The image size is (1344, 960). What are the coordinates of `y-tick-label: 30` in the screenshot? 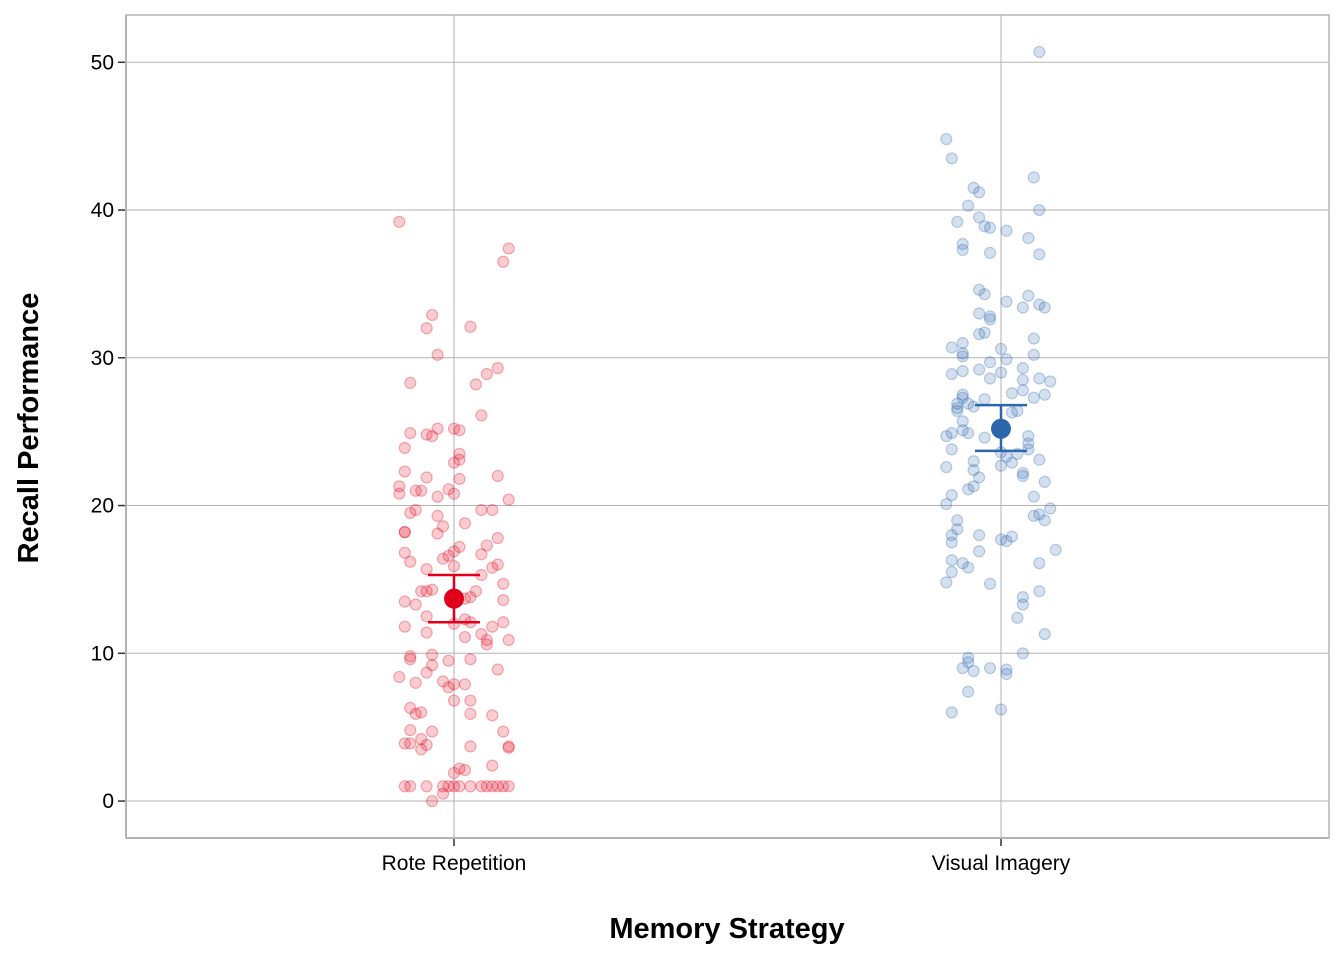 It's located at (102, 358).